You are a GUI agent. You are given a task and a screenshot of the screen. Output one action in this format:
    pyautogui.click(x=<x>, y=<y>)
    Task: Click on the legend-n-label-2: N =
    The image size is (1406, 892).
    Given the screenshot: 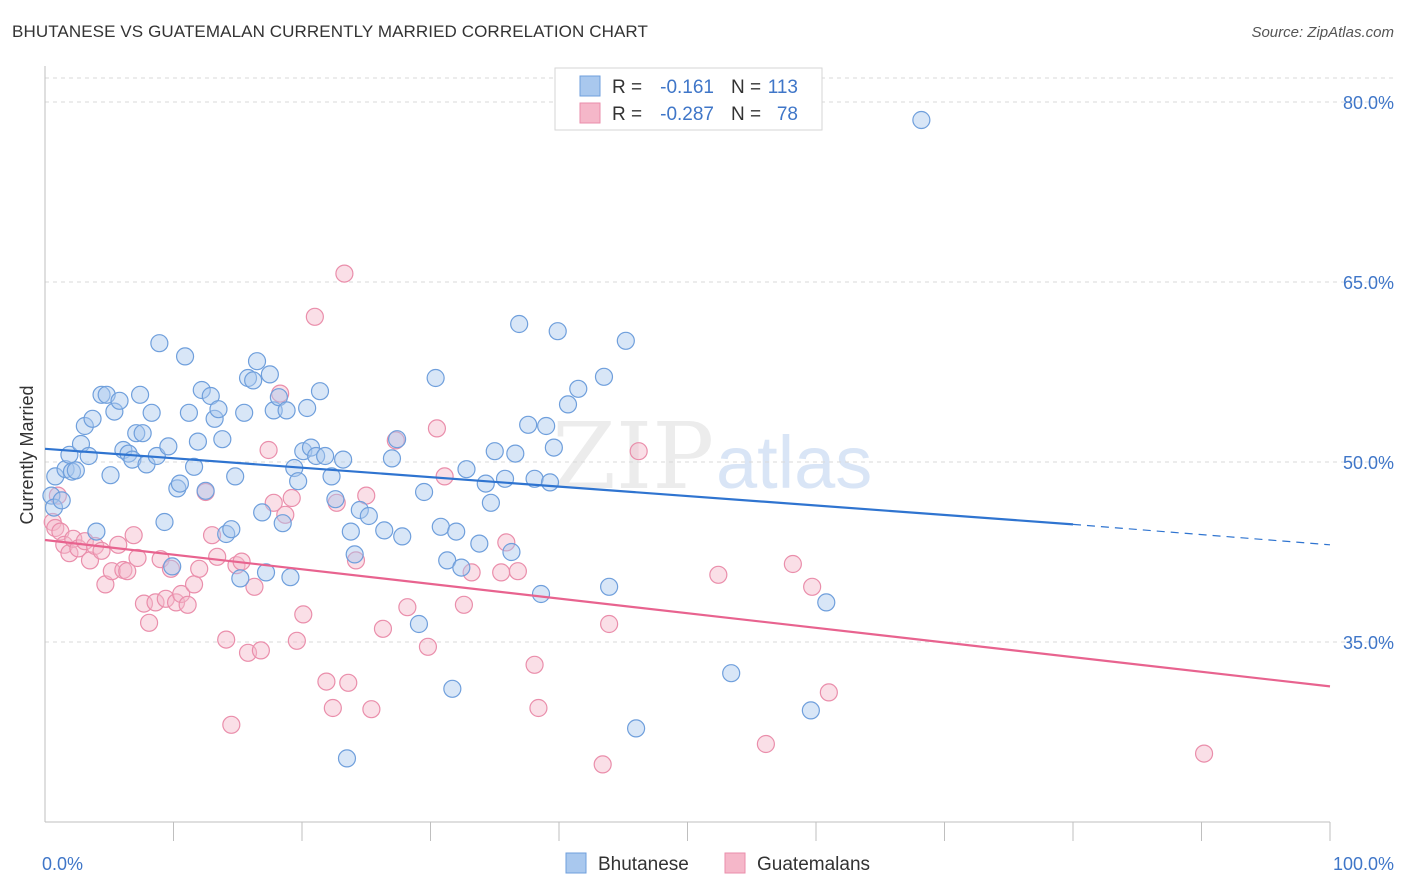 What is the action you would take?
    pyautogui.click(x=746, y=114)
    